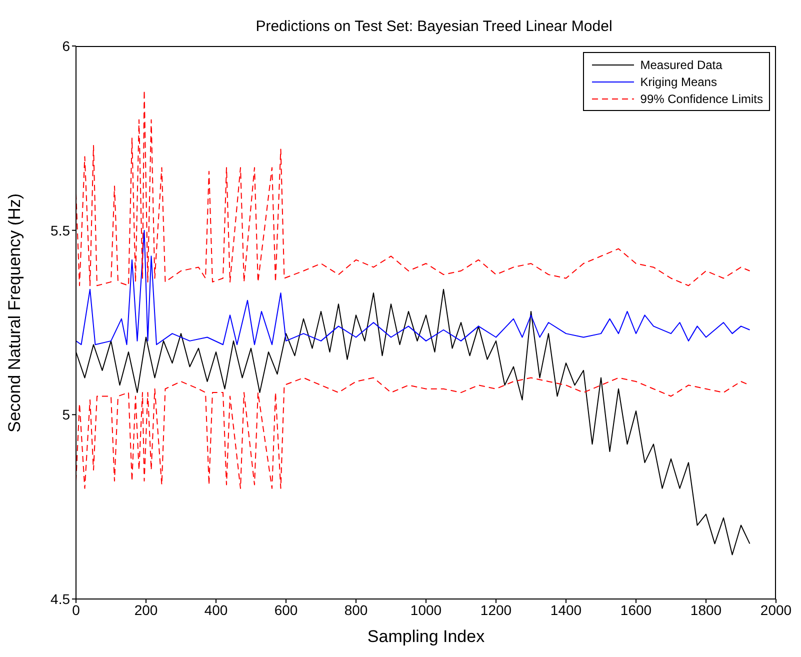  I want to click on line-series, so click(413, 288).